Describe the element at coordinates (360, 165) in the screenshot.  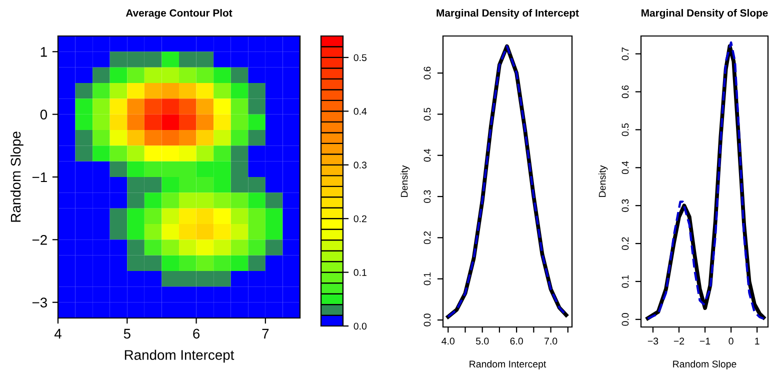
I see `color-bar-label: 0.3` at that location.